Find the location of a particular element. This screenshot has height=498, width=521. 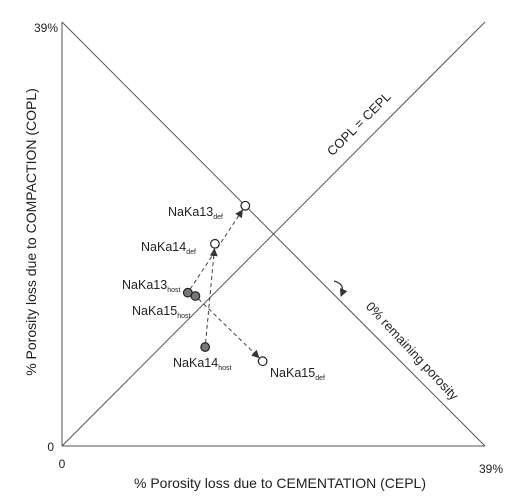

zero-remaining-porosity-label: 0% remaining porosity is located at coordinates (412, 351).